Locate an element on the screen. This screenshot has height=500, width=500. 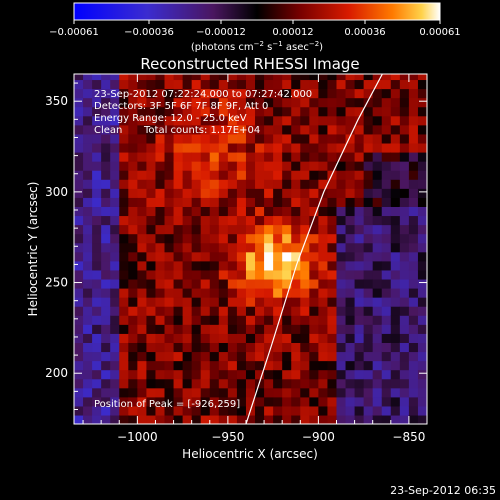
y-tick-label: 350 is located at coordinates (56, 101).